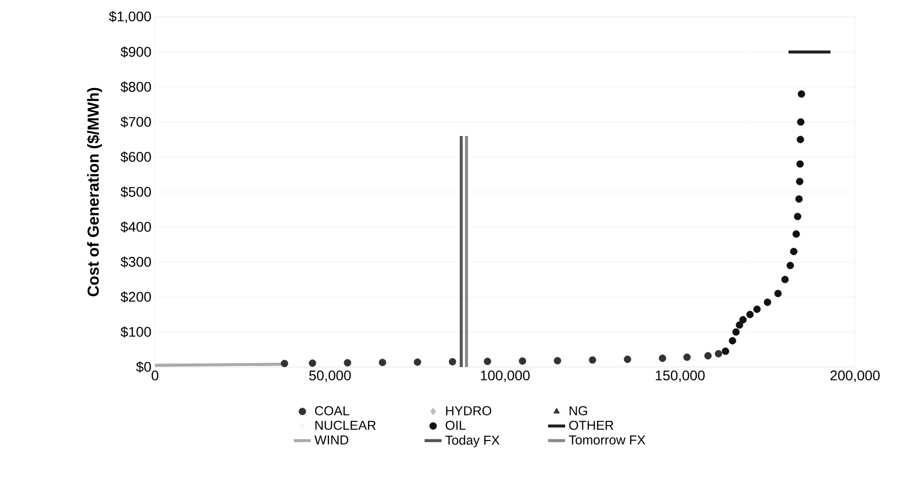 The height and width of the screenshot is (504, 898). Describe the element at coordinates (591, 425) in the screenshot. I see `legend-label: OTHER` at that location.